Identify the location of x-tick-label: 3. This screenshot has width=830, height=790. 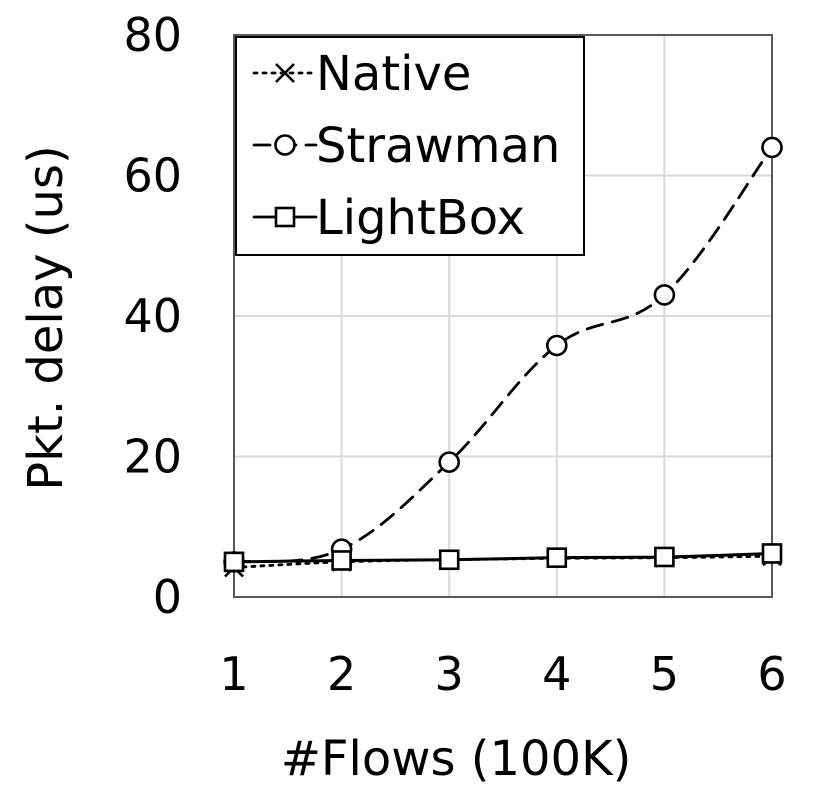
(449, 674).